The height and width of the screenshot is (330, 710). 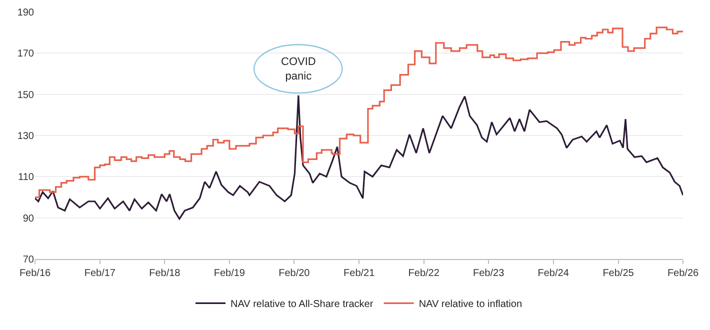 I want to click on x-tick-label: Feb/25, so click(x=618, y=273).